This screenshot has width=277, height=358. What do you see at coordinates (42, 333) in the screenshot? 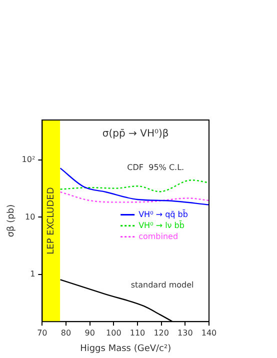
I see `x-tick-label: 70` at bounding box center [42, 333].